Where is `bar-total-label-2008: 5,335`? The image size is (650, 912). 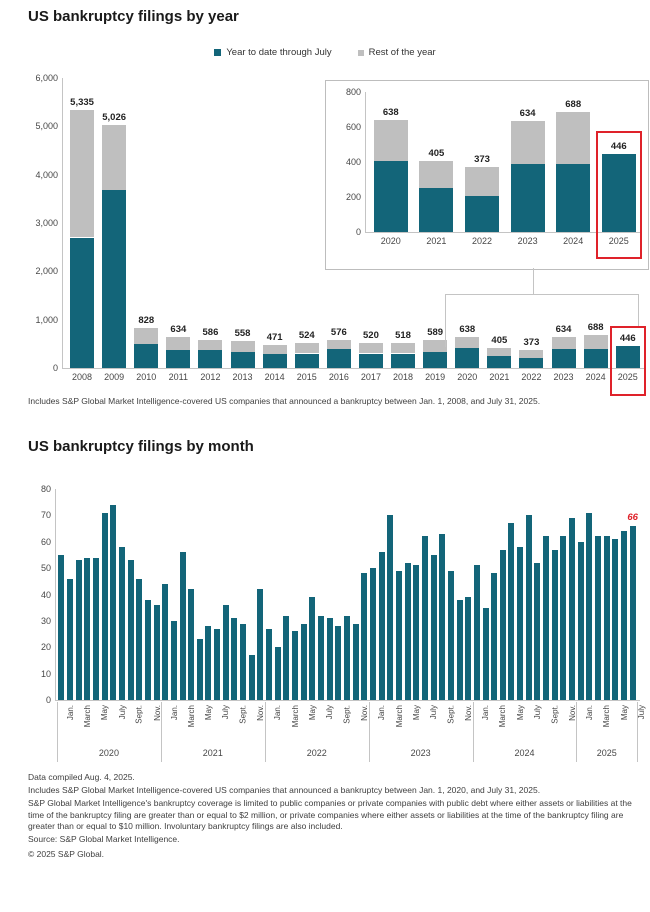 bar-total-label-2008: 5,335 is located at coordinates (82, 103).